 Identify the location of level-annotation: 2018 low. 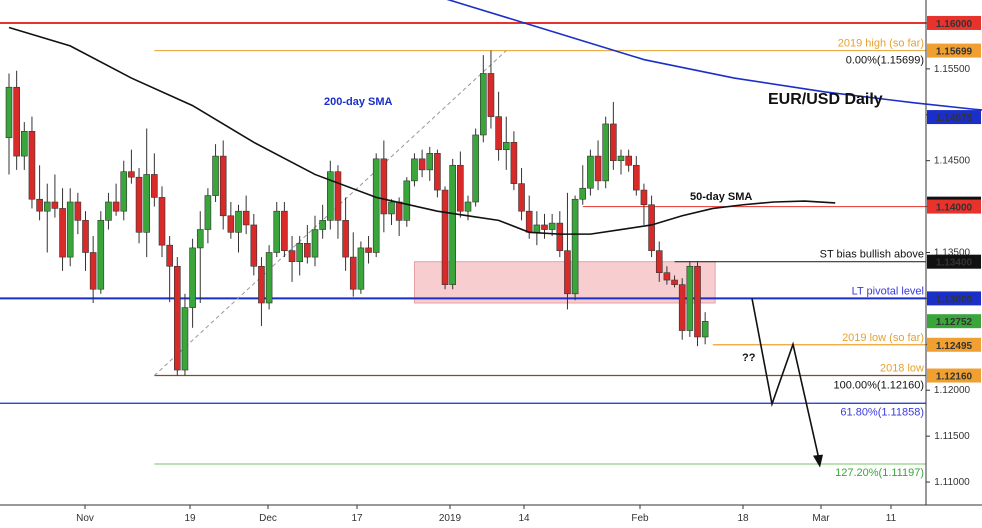
(902, 369).